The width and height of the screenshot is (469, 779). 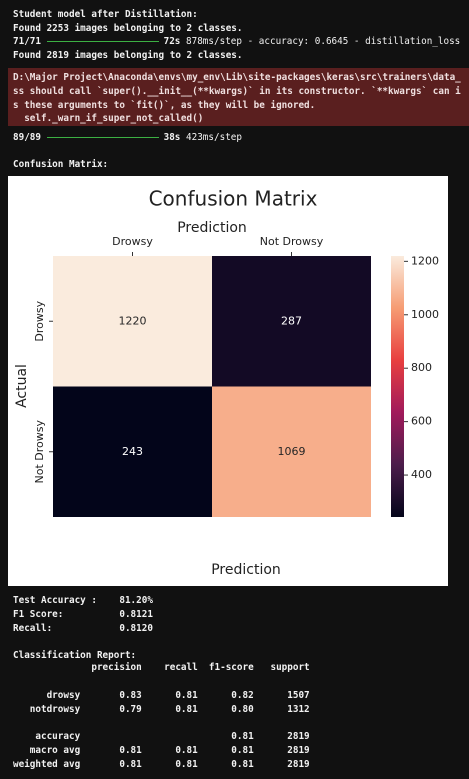 What do you see at coordinates (83, 628) in the screenshot?
I see `metric-line: Recall: 0.8120` at bounding box center [83, 628].